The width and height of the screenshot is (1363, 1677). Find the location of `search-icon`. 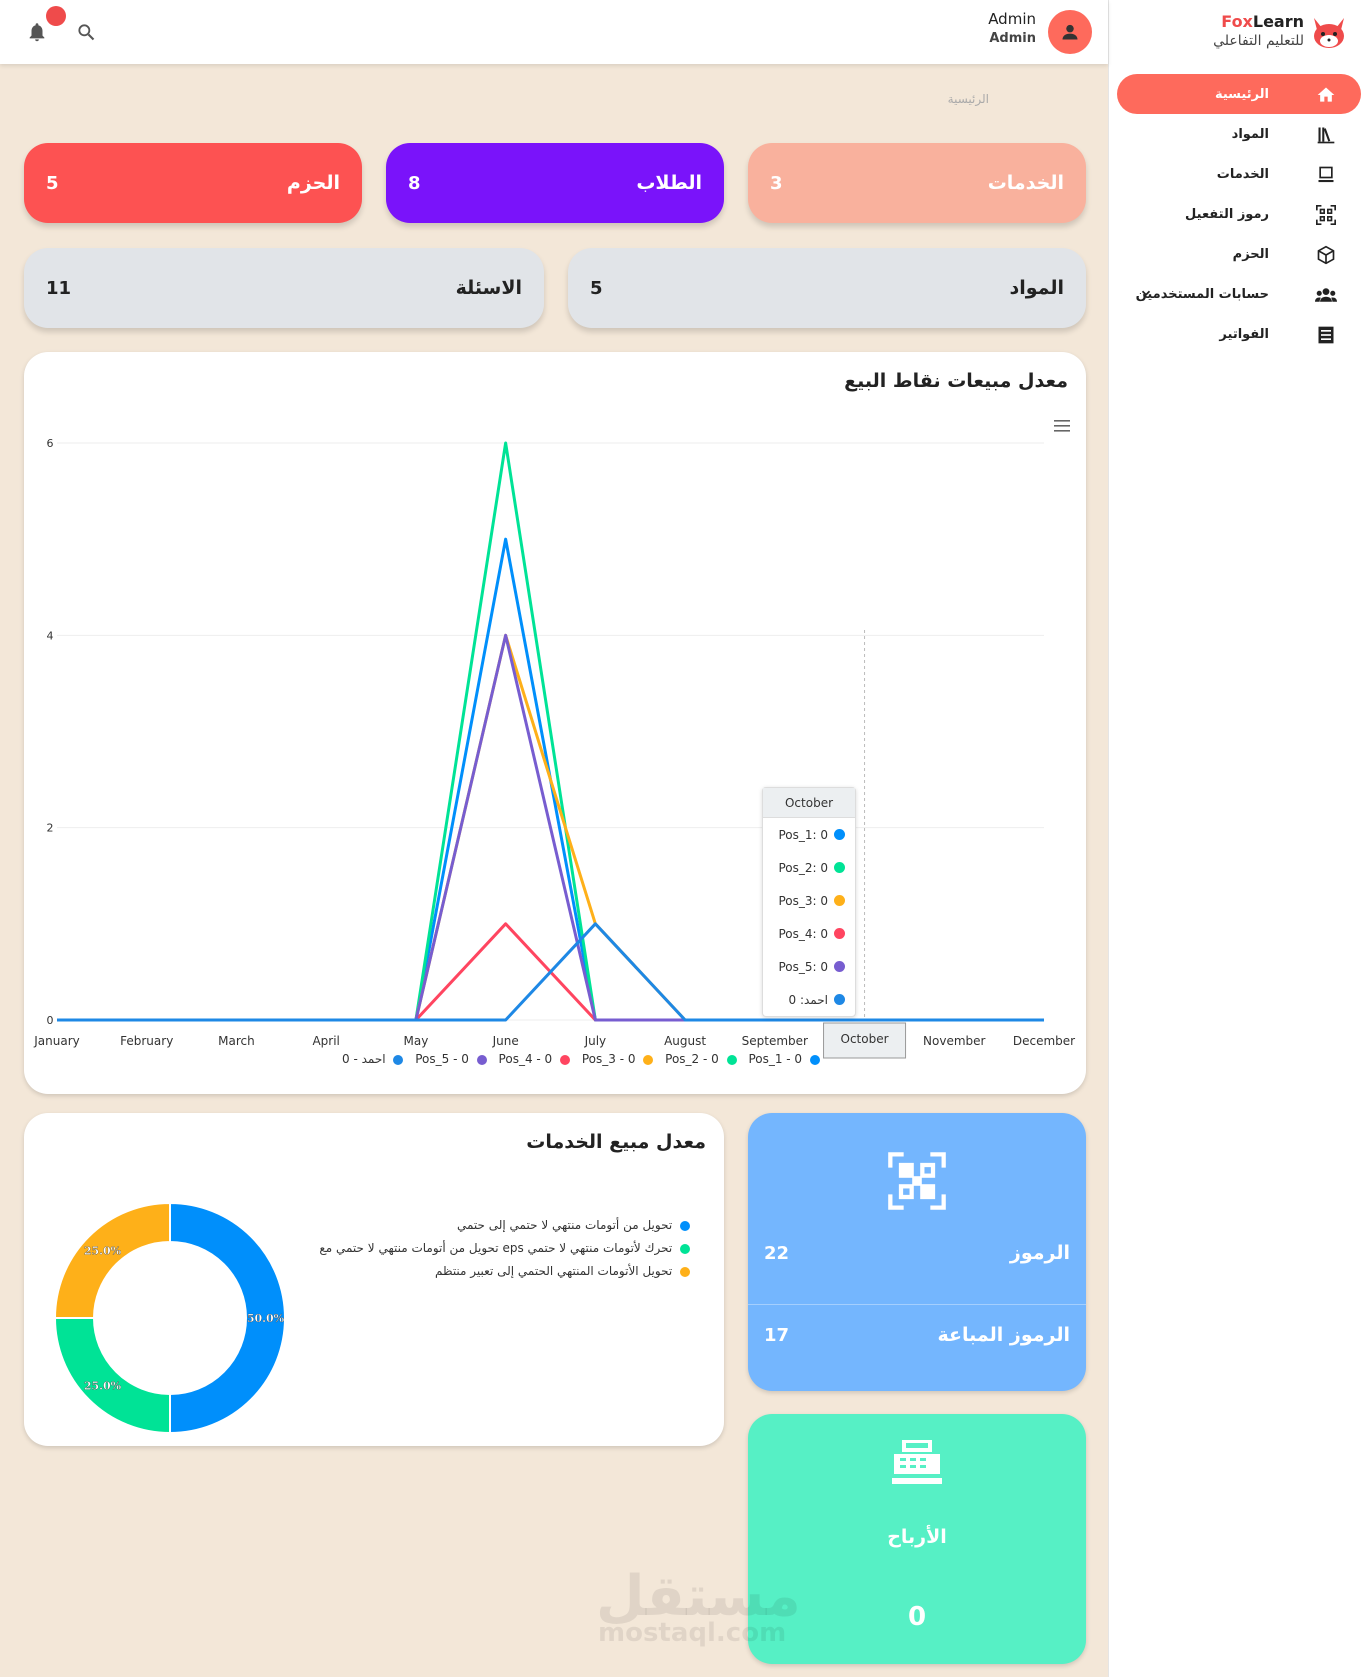

search-icon is located at coordinates (86, 34).